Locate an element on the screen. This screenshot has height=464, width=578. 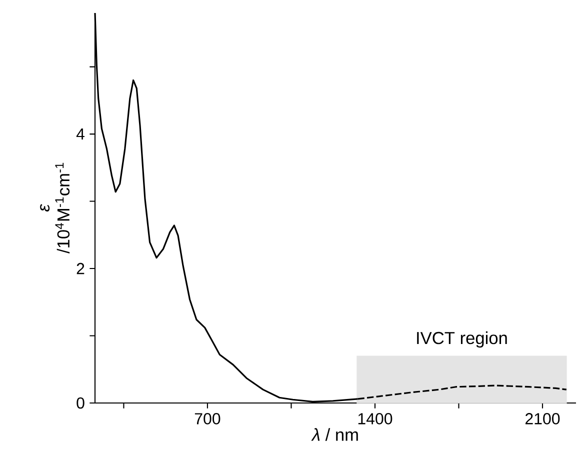
x-tick-label: 1400 is located at coordinates (375, 418).